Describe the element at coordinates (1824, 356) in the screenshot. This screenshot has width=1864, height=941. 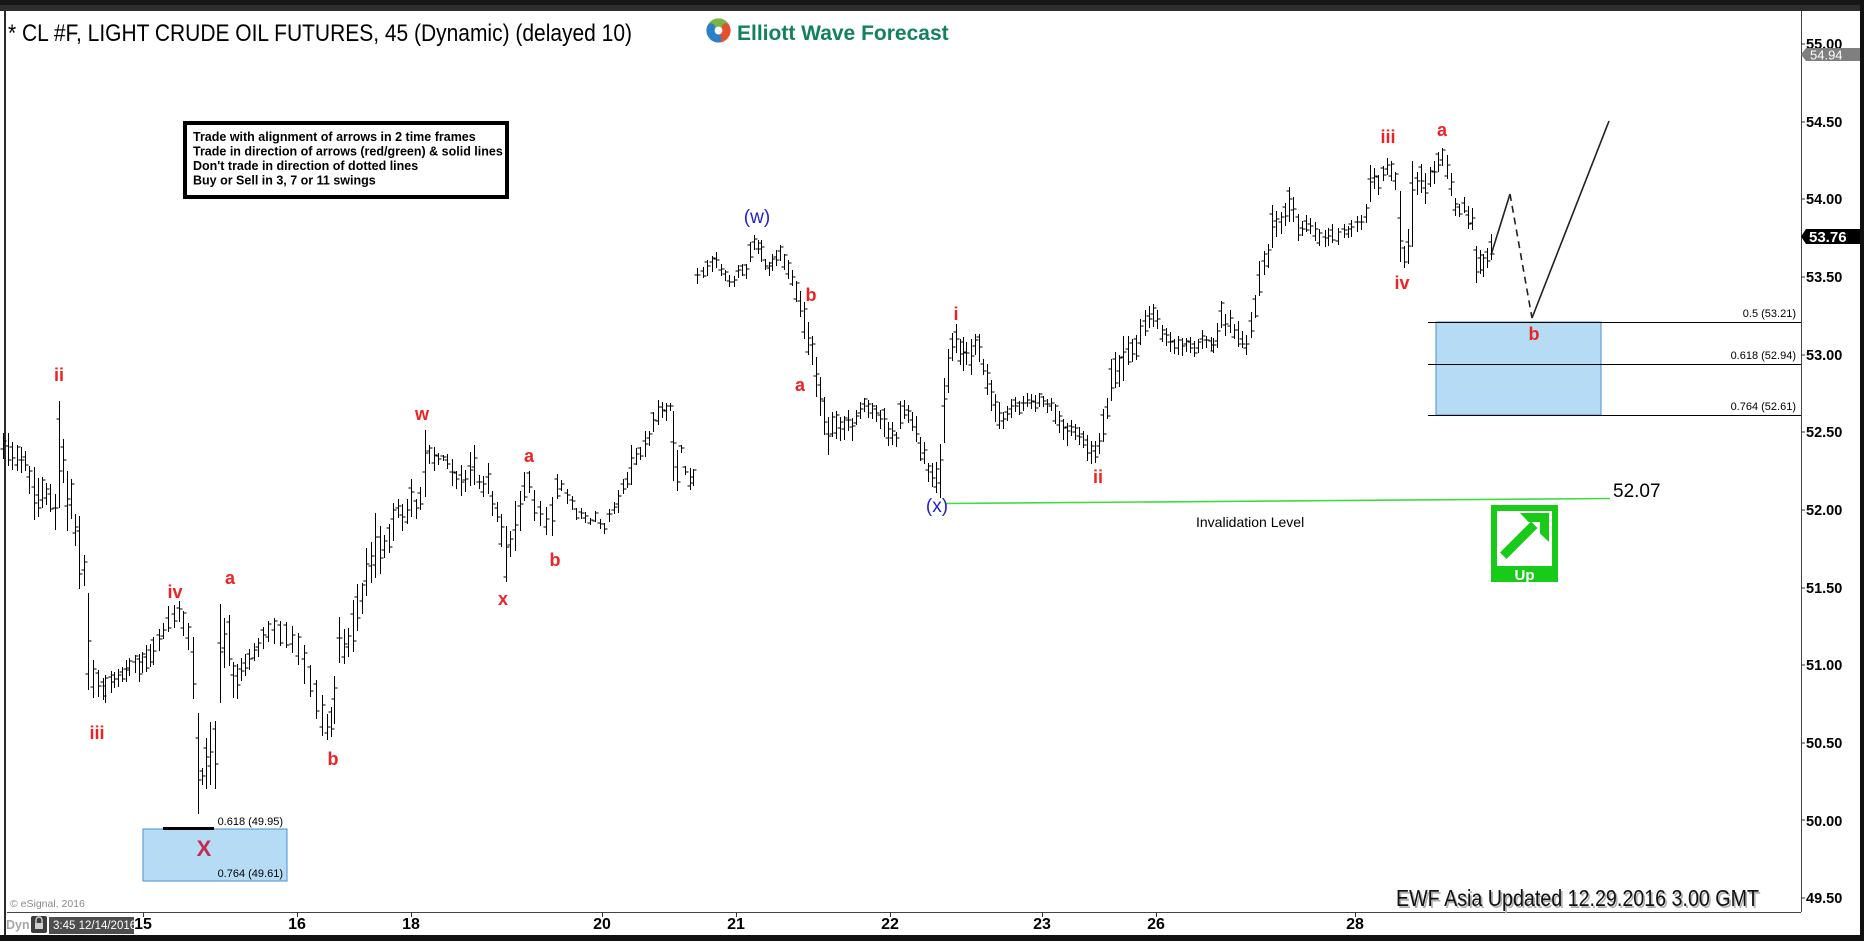
I see `svg-text: 53.00` at that location.